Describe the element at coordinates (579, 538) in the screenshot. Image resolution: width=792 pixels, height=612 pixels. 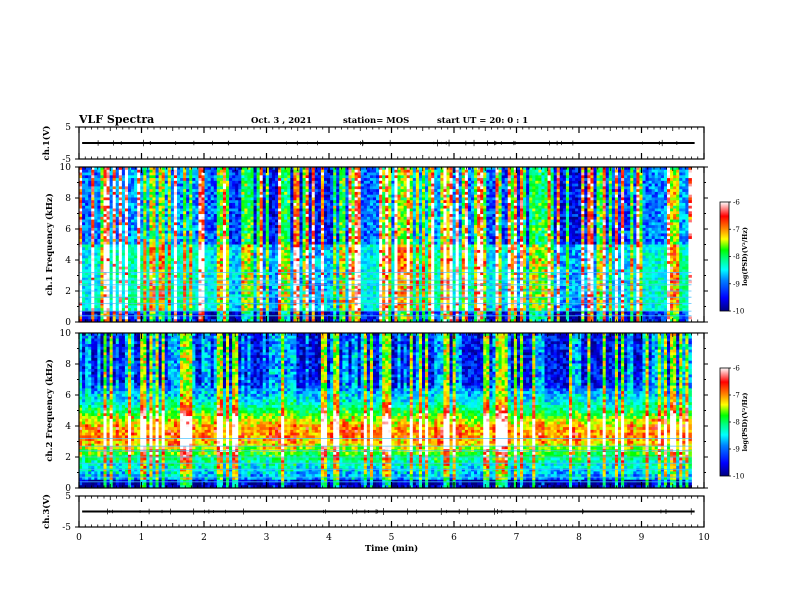
I see `time-tick-label: 8` at that location.